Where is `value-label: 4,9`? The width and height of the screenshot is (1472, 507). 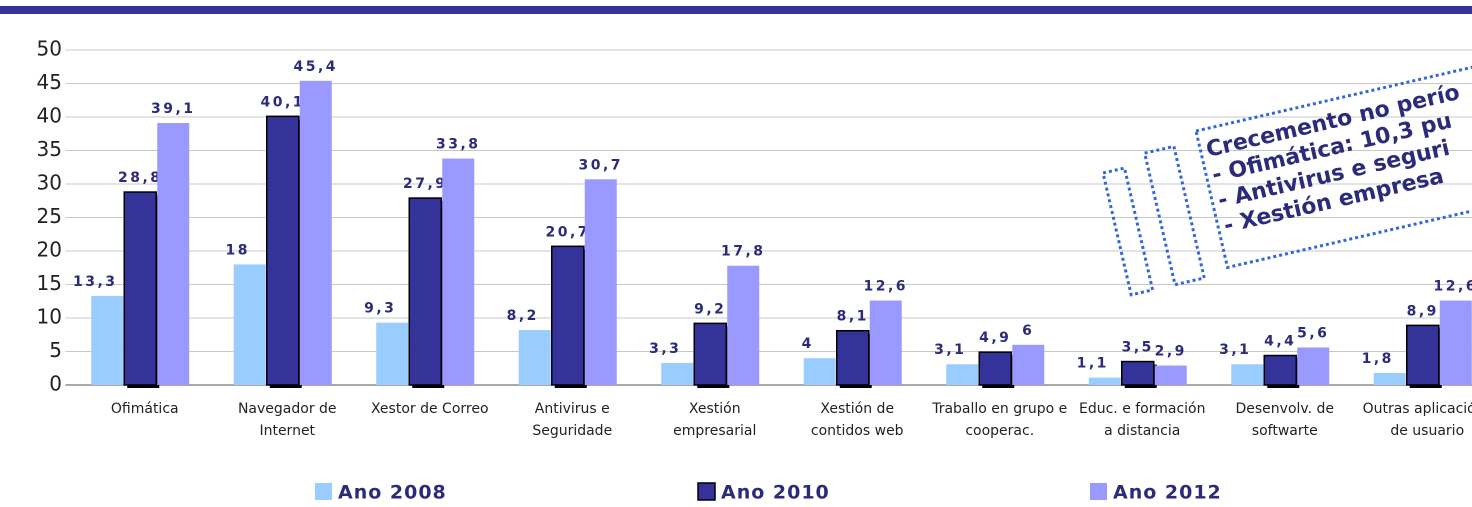
value-label: 4,9 is located at coordinates (995, 338).